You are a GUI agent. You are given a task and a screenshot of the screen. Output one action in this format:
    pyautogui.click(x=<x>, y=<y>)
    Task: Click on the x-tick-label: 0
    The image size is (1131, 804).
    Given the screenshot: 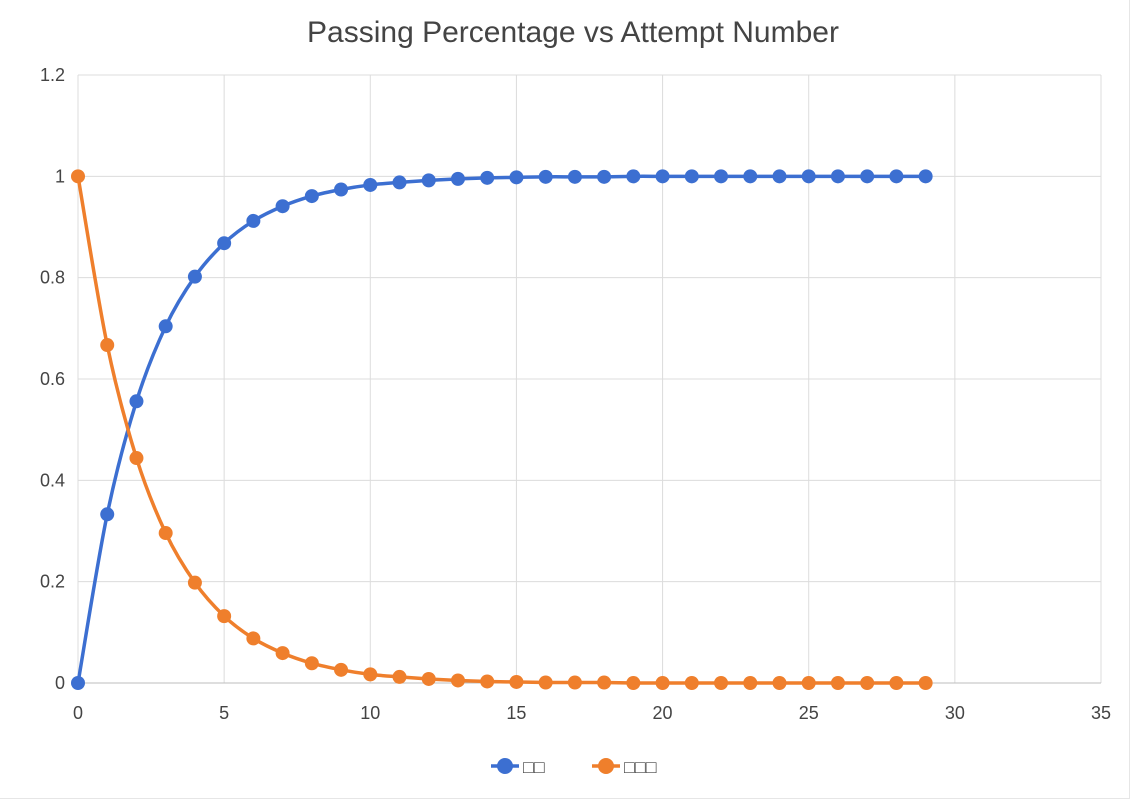 What is the action you would take?
    pyautogui.click(x=78, y=713)
    